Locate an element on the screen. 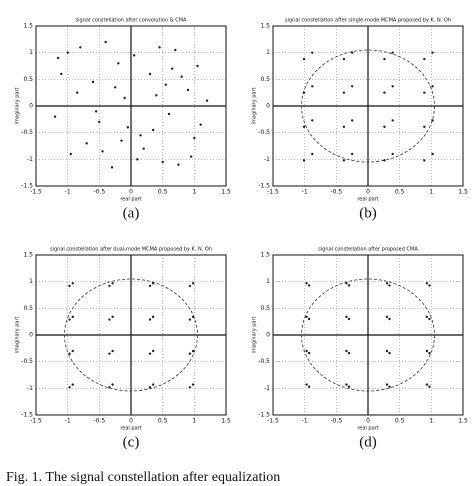 This screenshot has height=486, width=474. y-tick-label: 1.5 is located at coordinates (28, 26).